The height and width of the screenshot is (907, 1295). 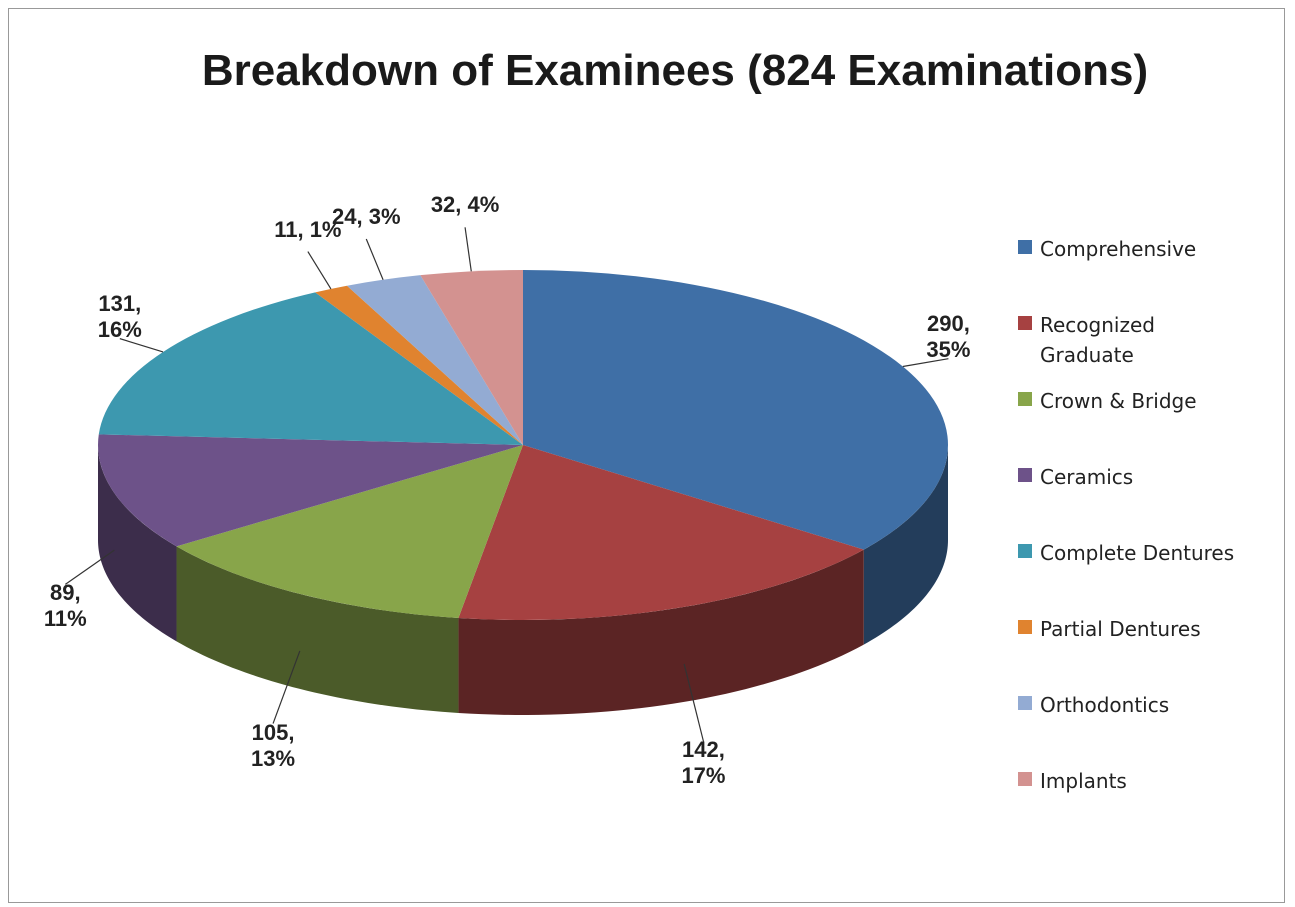 I want to click on data-label: 105, 13%, so click(x=273, y=745).